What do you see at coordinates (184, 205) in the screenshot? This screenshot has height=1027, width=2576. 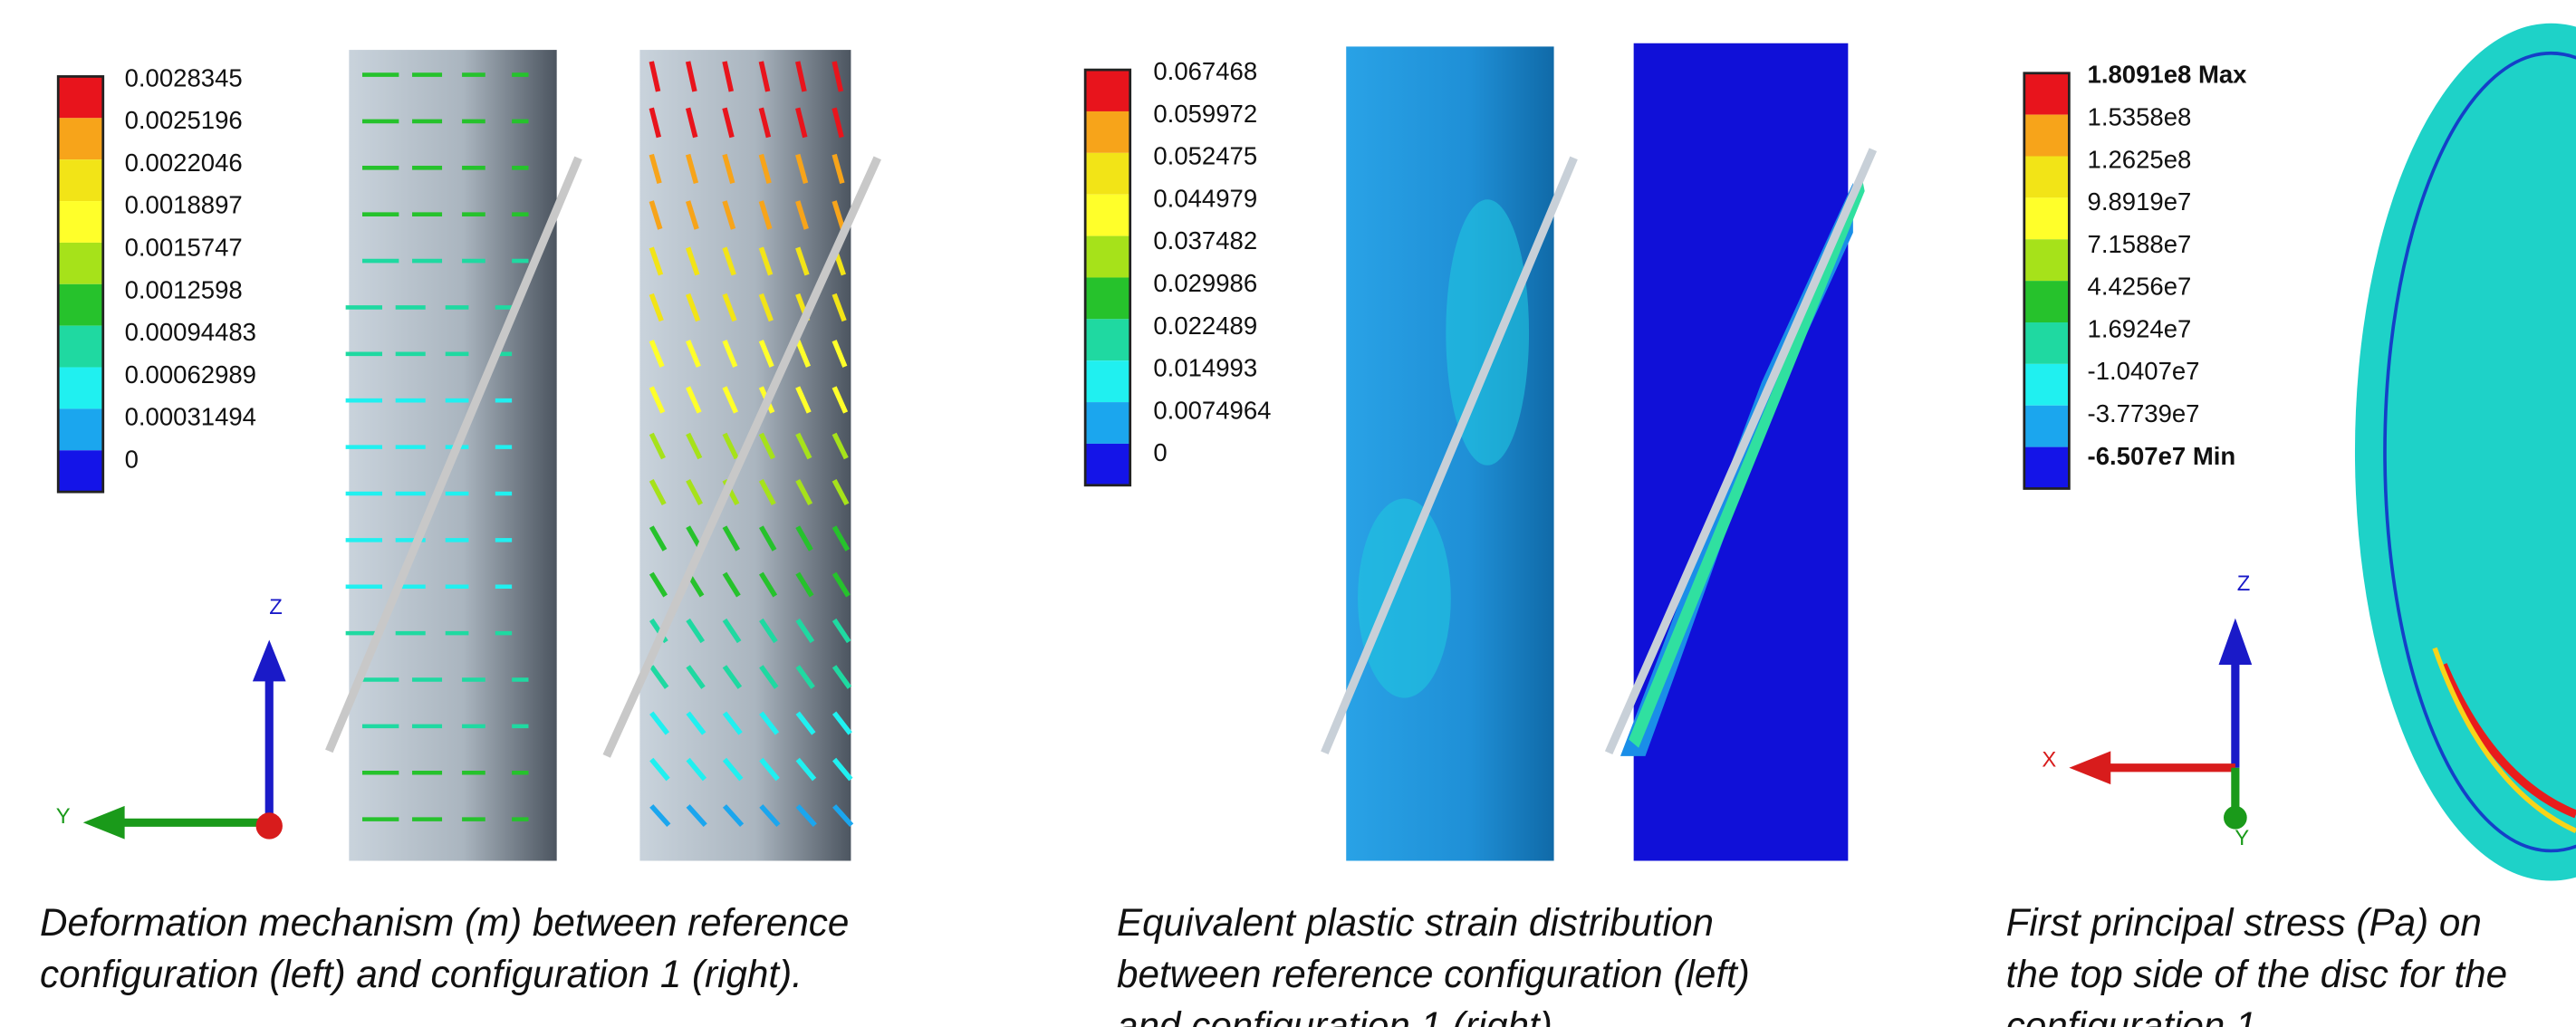 I see `legend-label: 0.0018897` at bounding box center [184, 205].